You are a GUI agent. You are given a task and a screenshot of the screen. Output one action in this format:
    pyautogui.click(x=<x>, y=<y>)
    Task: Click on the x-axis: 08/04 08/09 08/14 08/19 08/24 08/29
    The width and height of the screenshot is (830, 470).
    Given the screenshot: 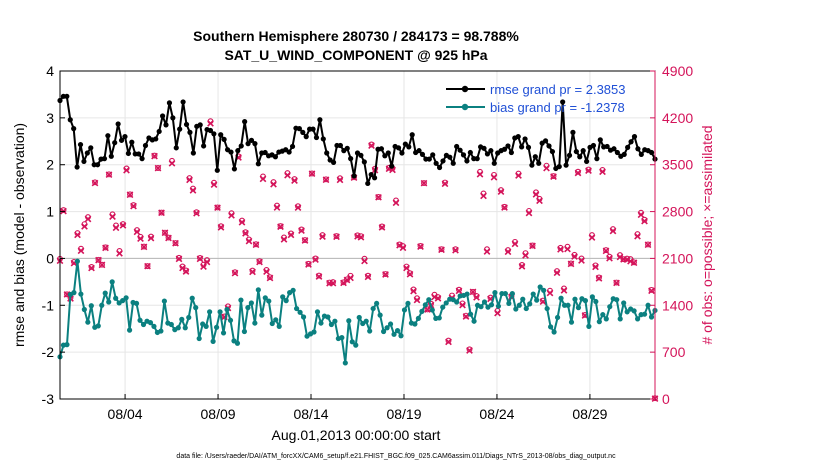 What is the action you would take?
    pyautogui.click(x=358, y=408)
    